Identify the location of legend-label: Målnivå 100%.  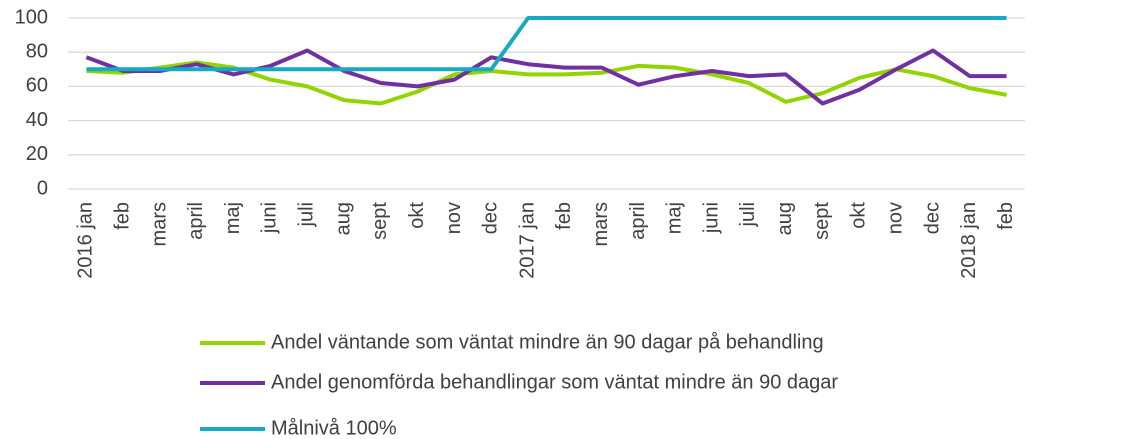
(334, 428).